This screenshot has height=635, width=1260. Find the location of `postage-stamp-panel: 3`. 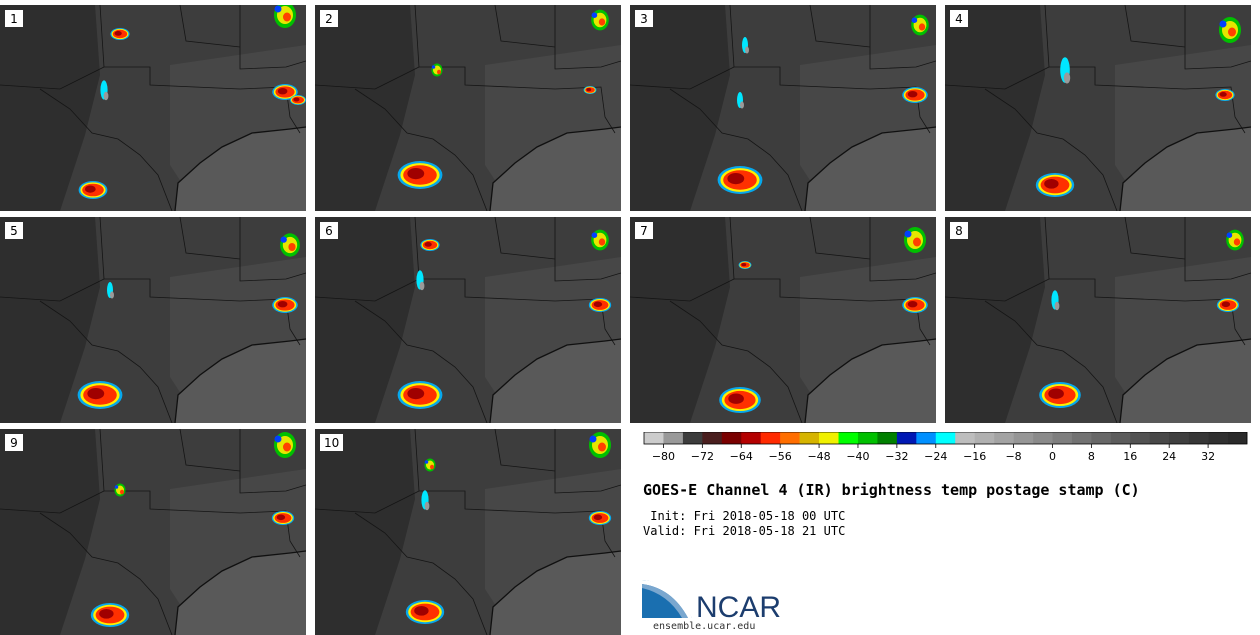

postage-stamp-panel: 3 is located at coordinates (783, 108).